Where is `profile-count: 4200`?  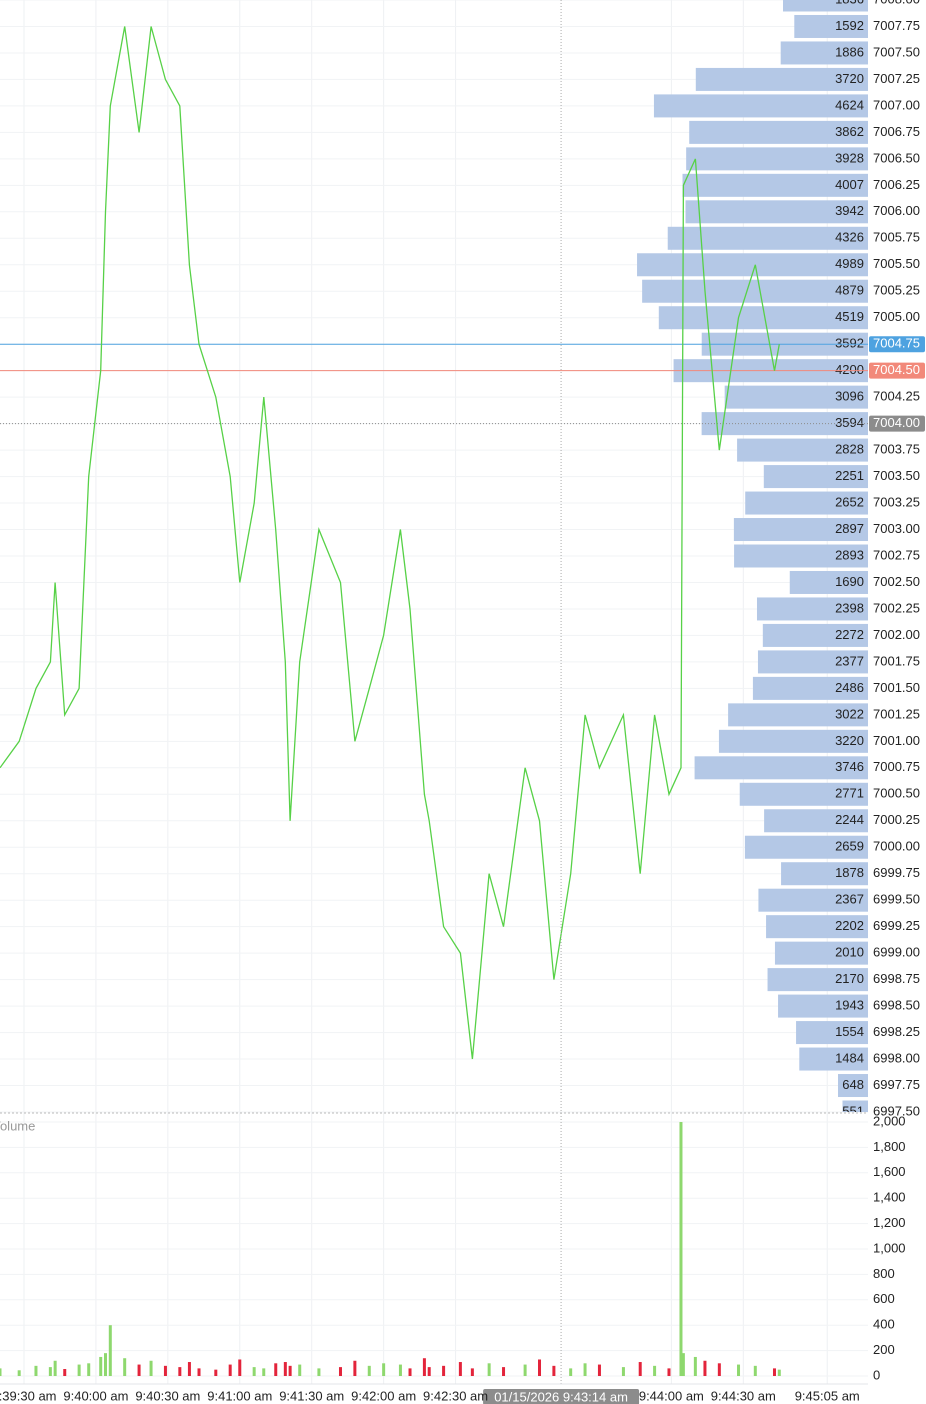 profile-count: 4200 is located at coordinates (849, 369).